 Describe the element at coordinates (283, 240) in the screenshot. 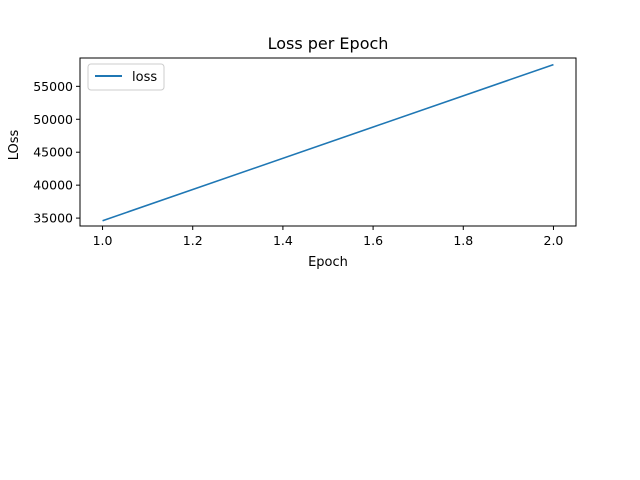

I see `x-tick-label: 1.4` at that location.